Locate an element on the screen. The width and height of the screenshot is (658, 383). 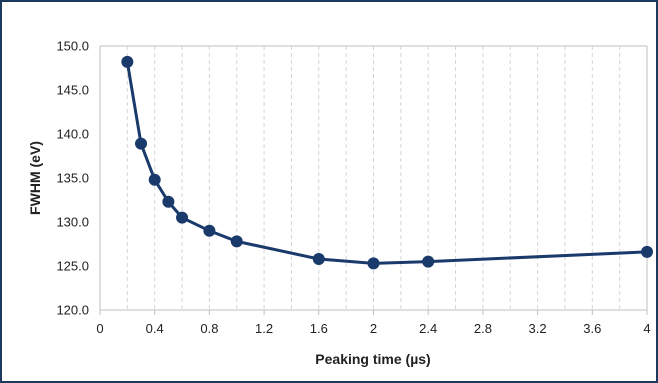
x-tick-label: 0 is located at coordinates (99, 328).